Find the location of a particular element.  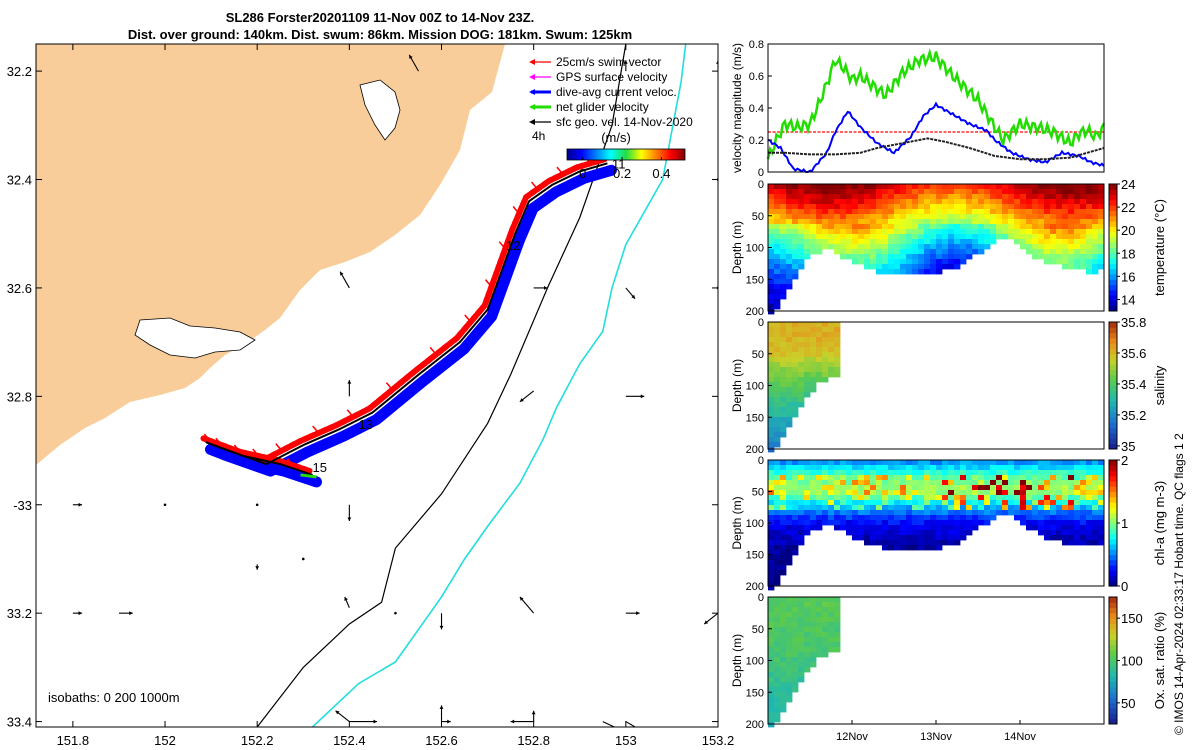

glider-path-line is located at coordinates (406, 319).